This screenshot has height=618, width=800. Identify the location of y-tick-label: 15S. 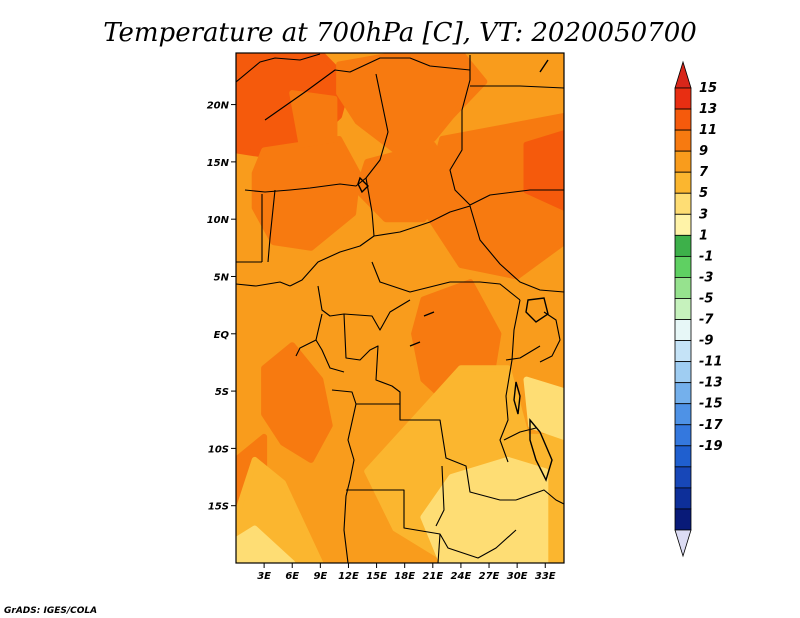
(218, 507).